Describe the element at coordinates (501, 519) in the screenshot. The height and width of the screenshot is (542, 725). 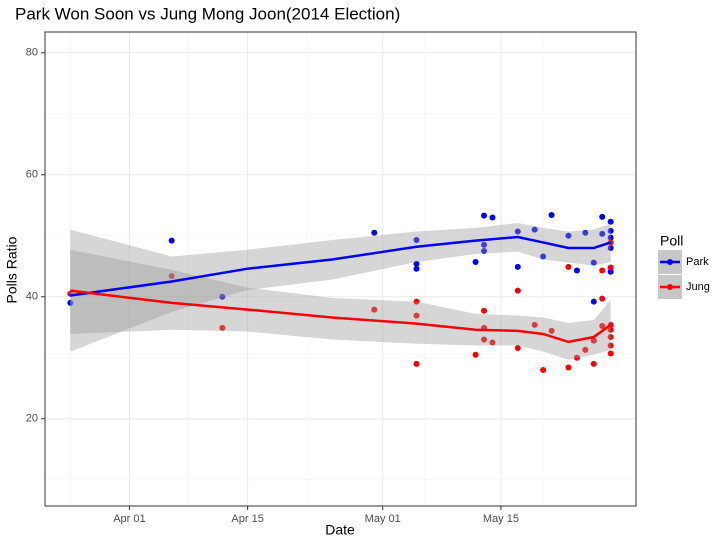
I see `x-tick-label: May 15` at that location.